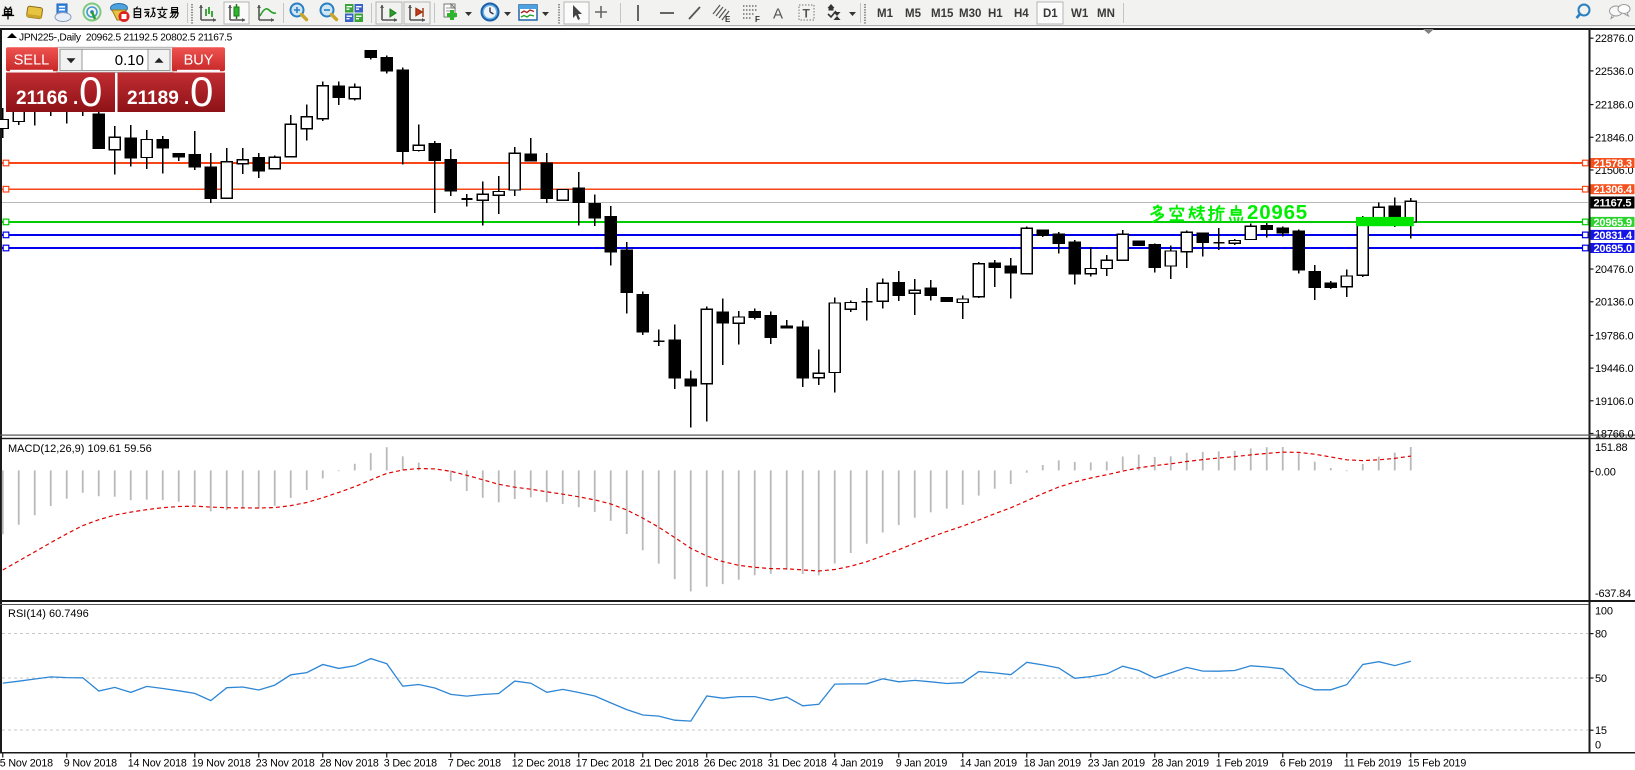  What do you see at coordinates (807, 14) in the screenshot?
I see `svg-text: T` at bounding box center [807, 14].